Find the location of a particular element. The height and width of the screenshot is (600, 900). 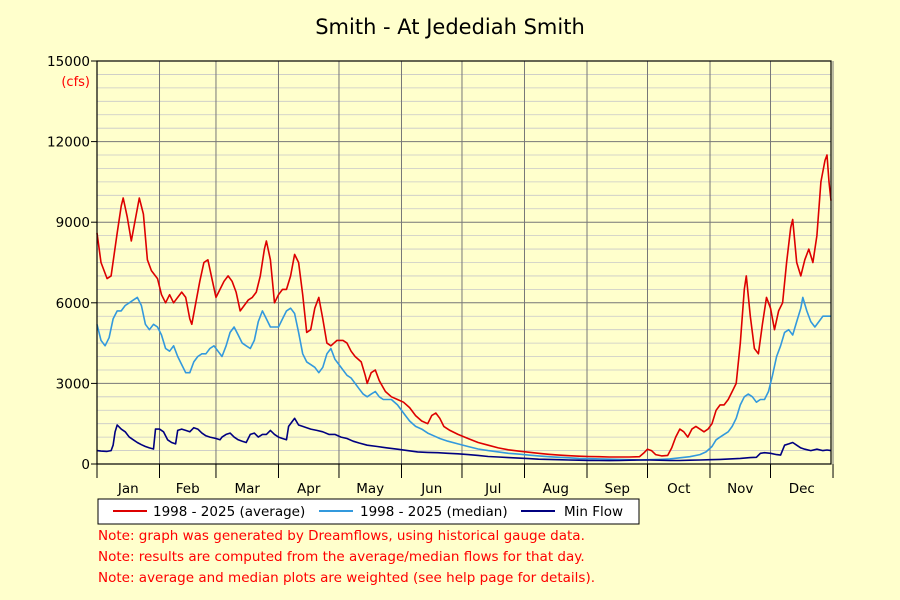

legend-label-median: 1998 - 2025 (median) is located at coordinates (434, 512).